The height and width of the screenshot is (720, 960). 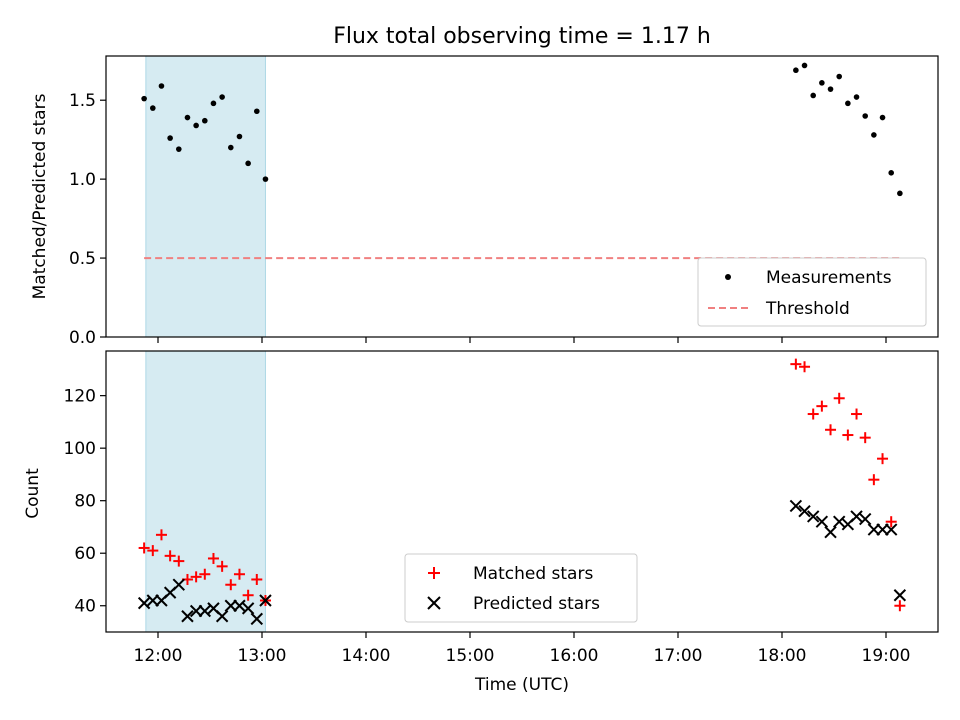 I want to click on bottom-ytick-label: 60, so click(x=85, y=554).